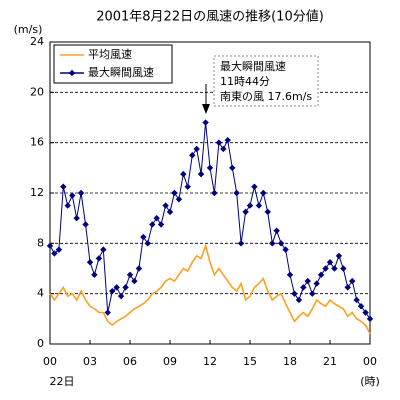 The width and height of the screenshot is (400, 400). Describe the element at coordinates (210, 17) in the screenshot. I see `chart-title: 2001年8月22日の風速の推移(10分値)` at that location.